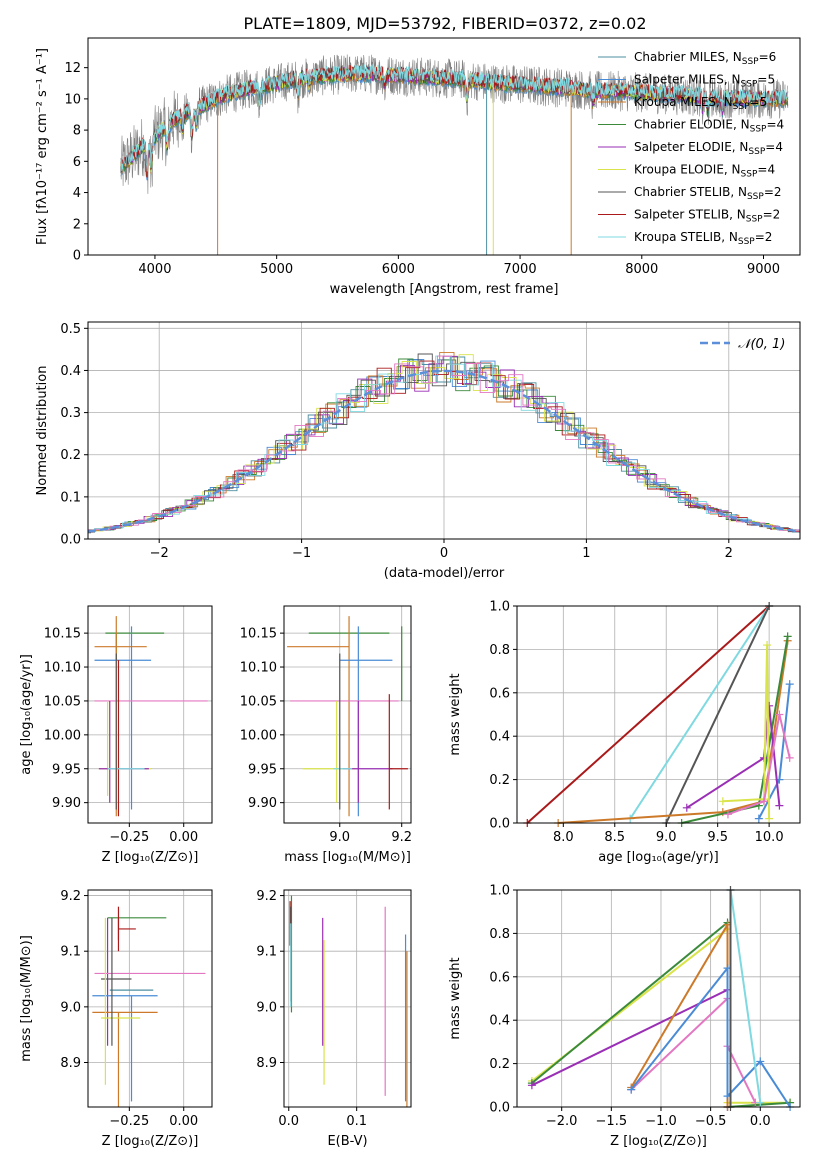 The image size is (819, 1170). What do you see at coordinates (301, 553) in the screenshot?
I see `x-tick-label: −1` at bounding box center [301, 553].